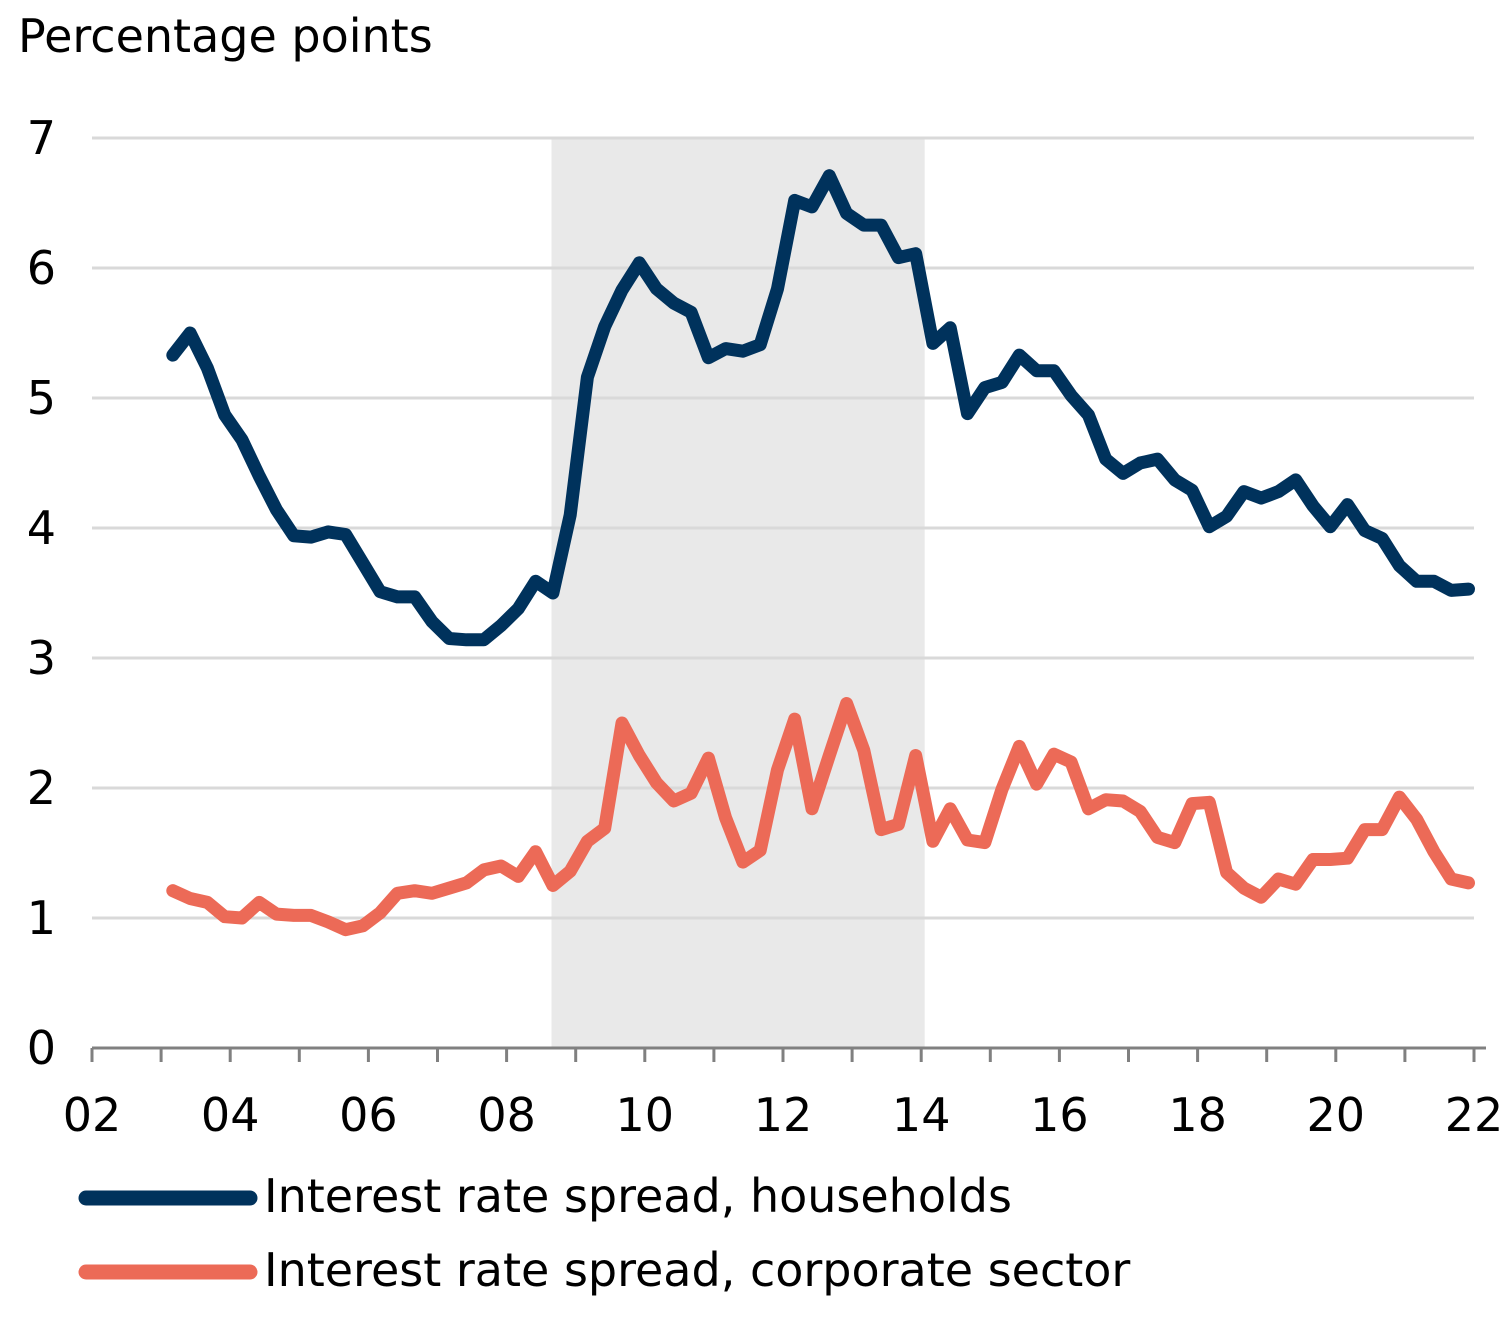 This screenshot has height=1337, width=1501. What do you see at coordinates (783, 1115) in the screenshot?
I see `x-tick-label: 12` at bounding box center [783, 1115].